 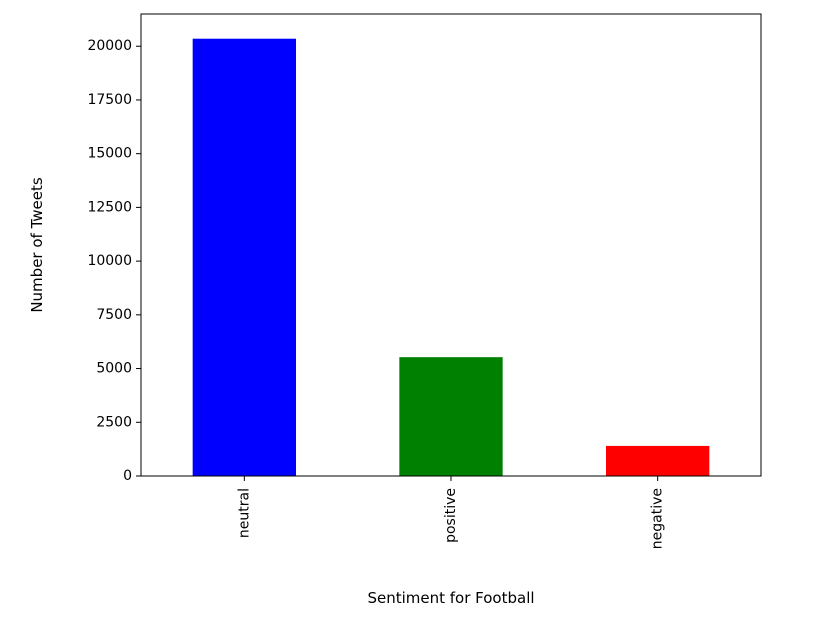 What do you see at coordinates (244, 257) in the screenshot?
I see `bar-neutral` at bounding box center [244, 257].